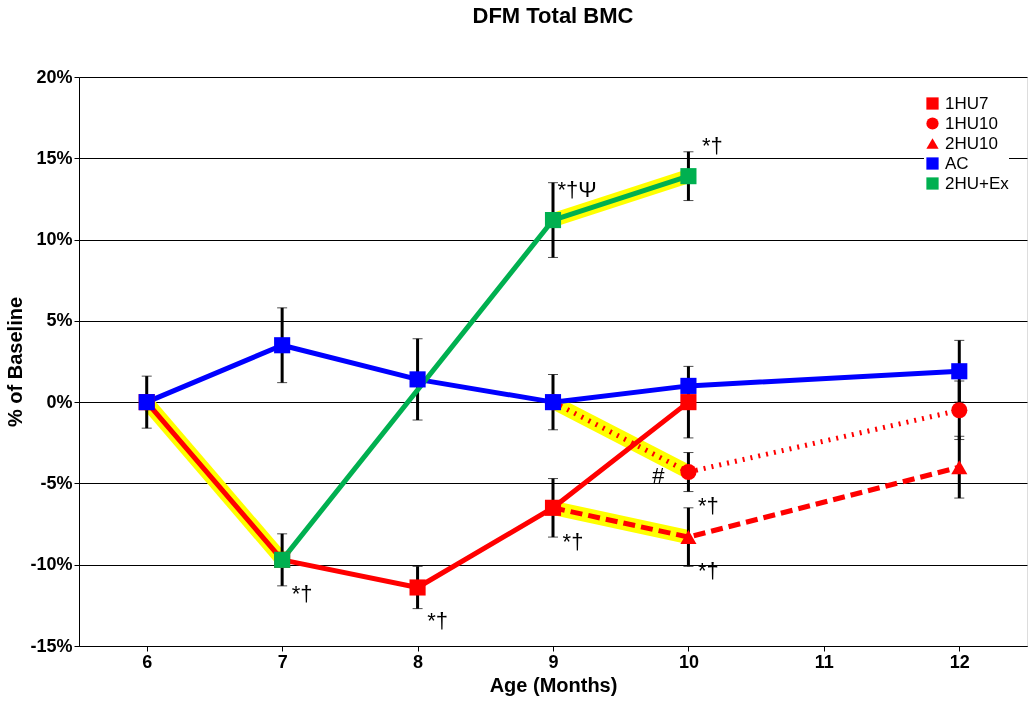 This screenshot has width=1032, height=706. I want to click on legend-label: 2HU+Ex, so click(977, 183).